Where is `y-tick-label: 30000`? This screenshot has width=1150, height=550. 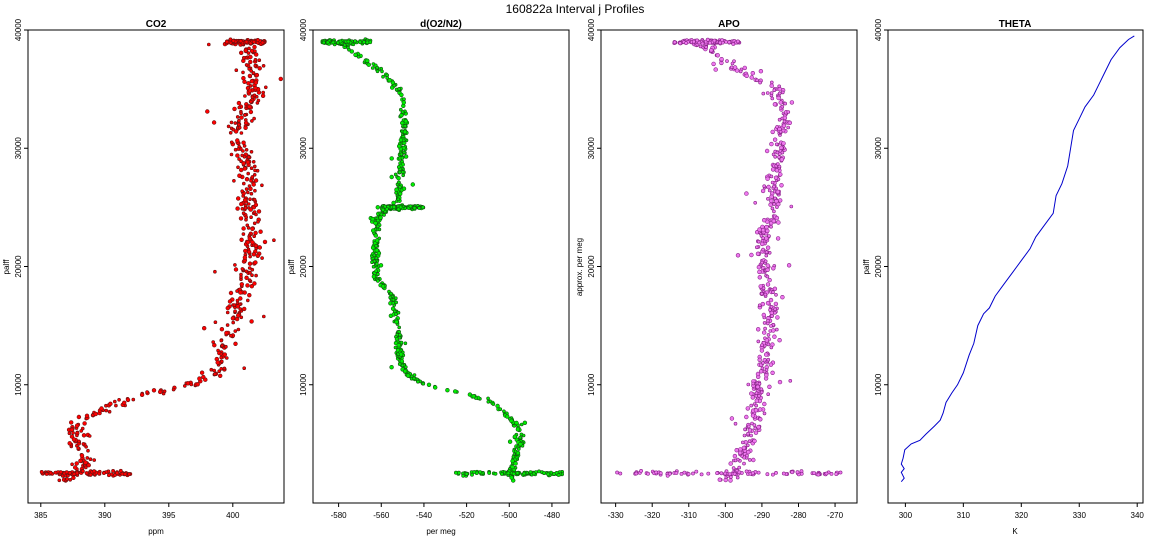
y-tick-label: 30000 is located at coordinates (18, 148).